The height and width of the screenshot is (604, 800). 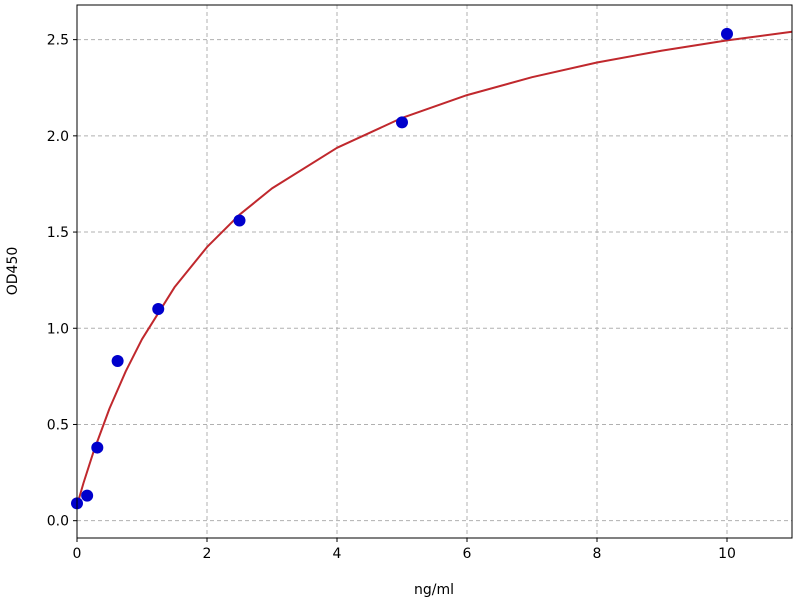 I want to click on y-tick-label: 1.0, so click(x=58, y=329).